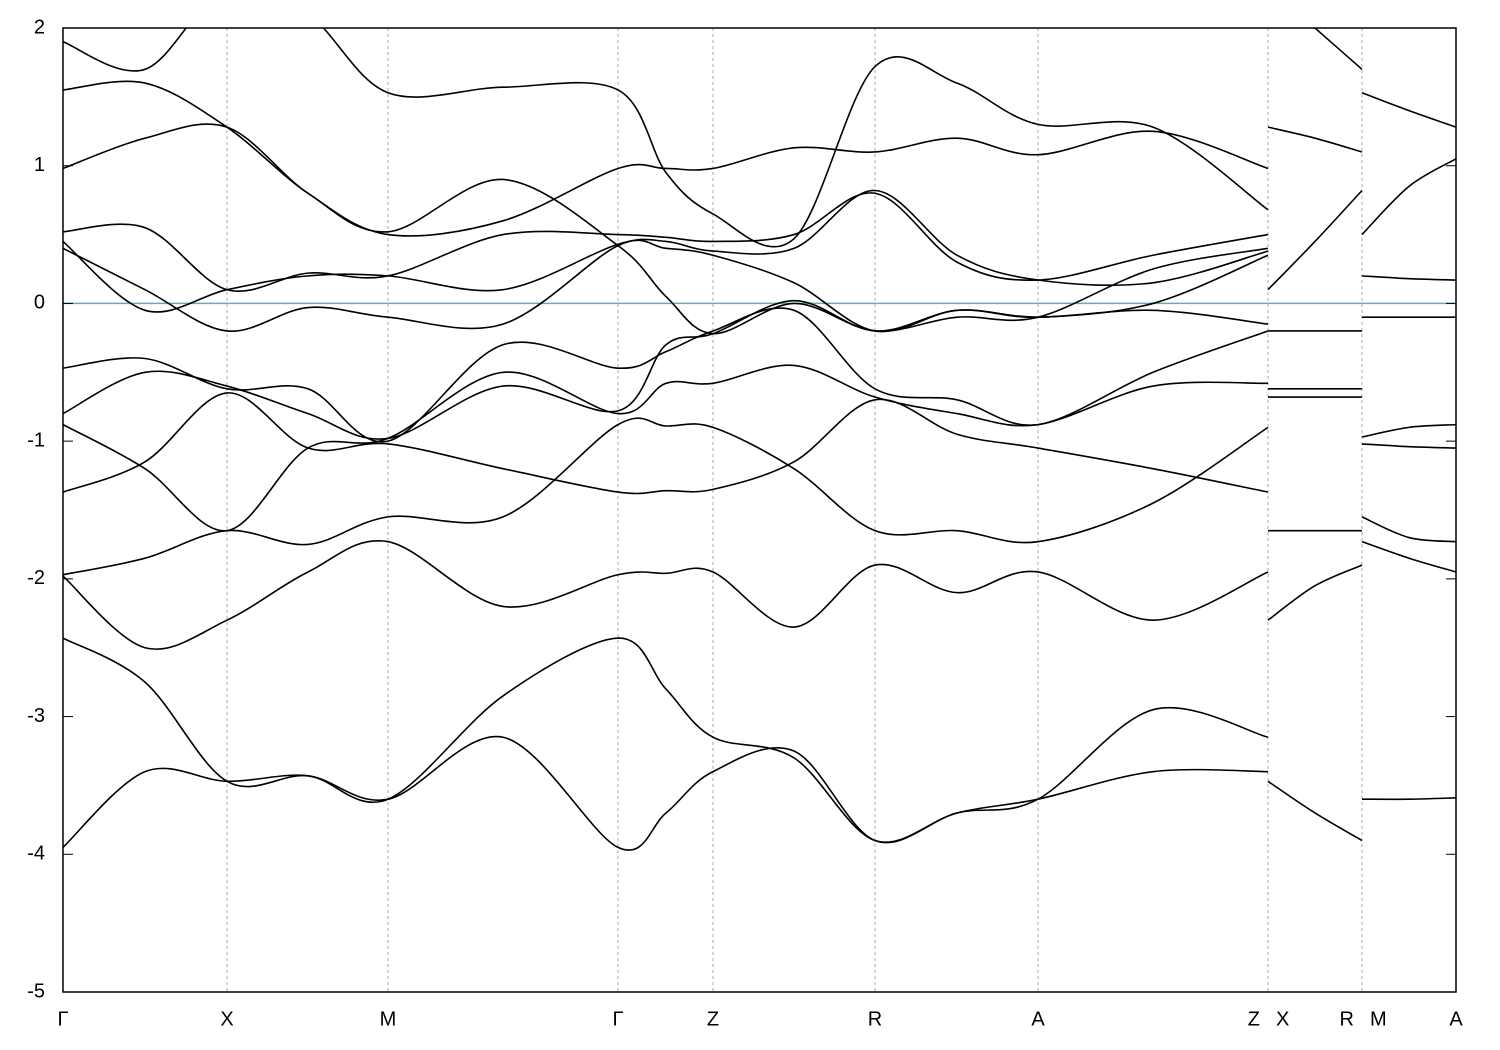 The height and width of the screenshot is (1050, 1500). What do you see at coordinates (36, 854) in the screenshot?
I see `y-tick-label: -4` at bounding box center [36, 854].